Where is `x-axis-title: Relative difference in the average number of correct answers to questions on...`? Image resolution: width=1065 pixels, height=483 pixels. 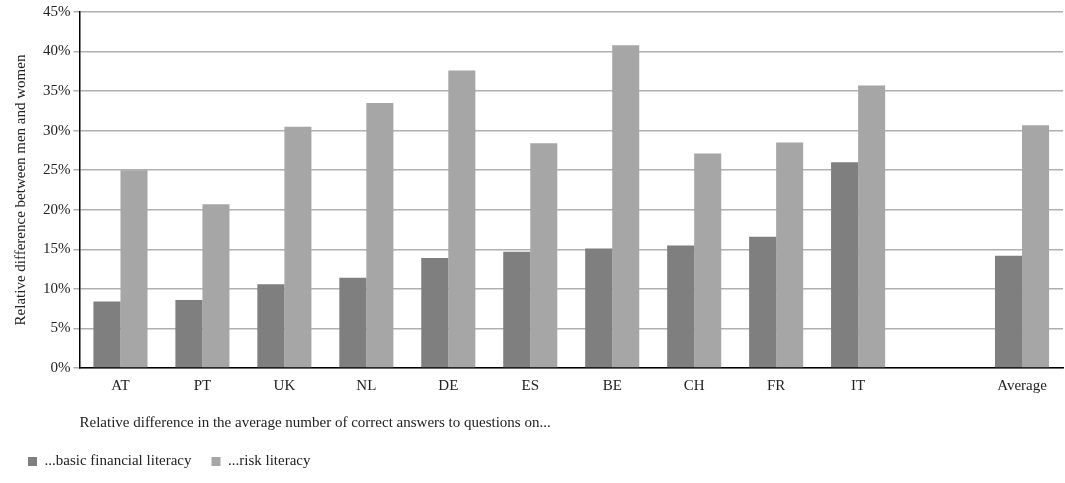
x-axis-title: Relative difference in the average number of correct answers to questions on... is located at coordinates (315, 421).